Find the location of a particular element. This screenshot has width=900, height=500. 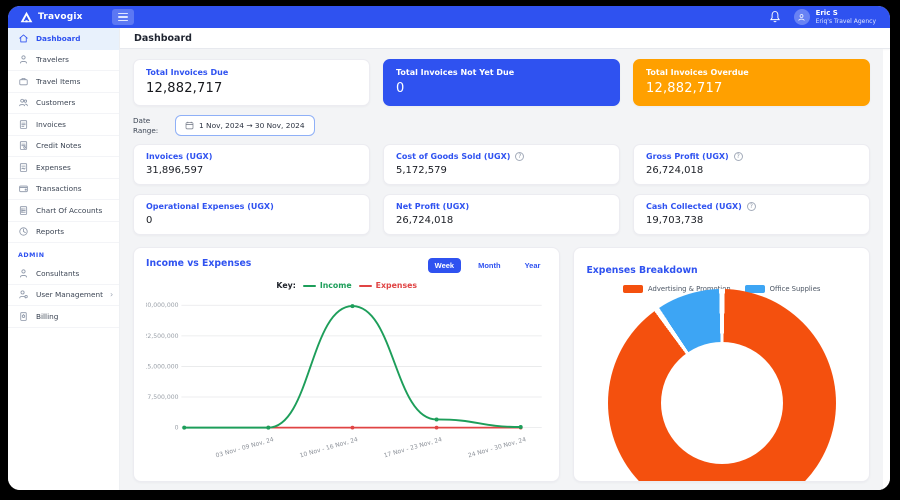

brand-name: Travogix is located at coordinates (60, 17).